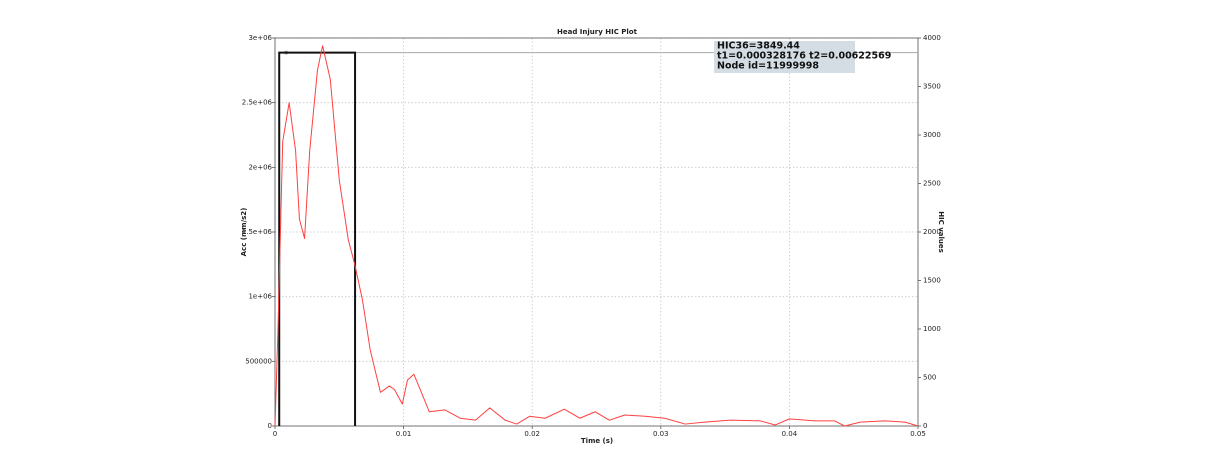  I want to click on y2-tick-label: 2500, so click(932, 184).